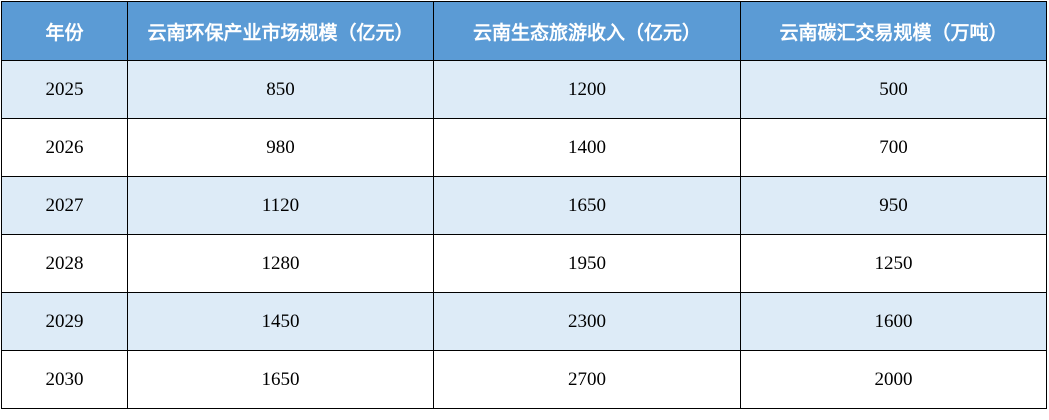  Describe the element at coordinates (280, 89) in the screenshot. I see `cell-env-industry: 850` at that location.